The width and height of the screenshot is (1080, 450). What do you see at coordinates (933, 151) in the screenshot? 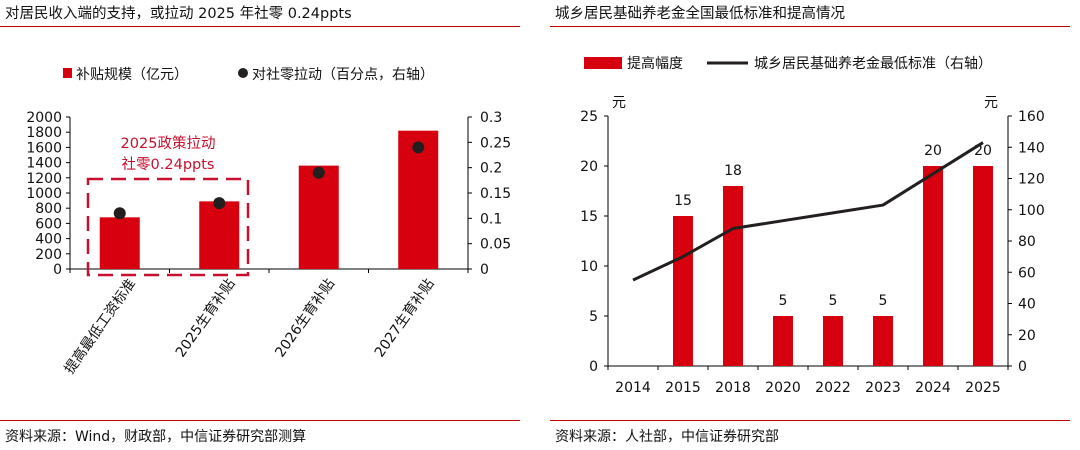
I see `bar-value-label: 20` at bounding box center [933, 151].